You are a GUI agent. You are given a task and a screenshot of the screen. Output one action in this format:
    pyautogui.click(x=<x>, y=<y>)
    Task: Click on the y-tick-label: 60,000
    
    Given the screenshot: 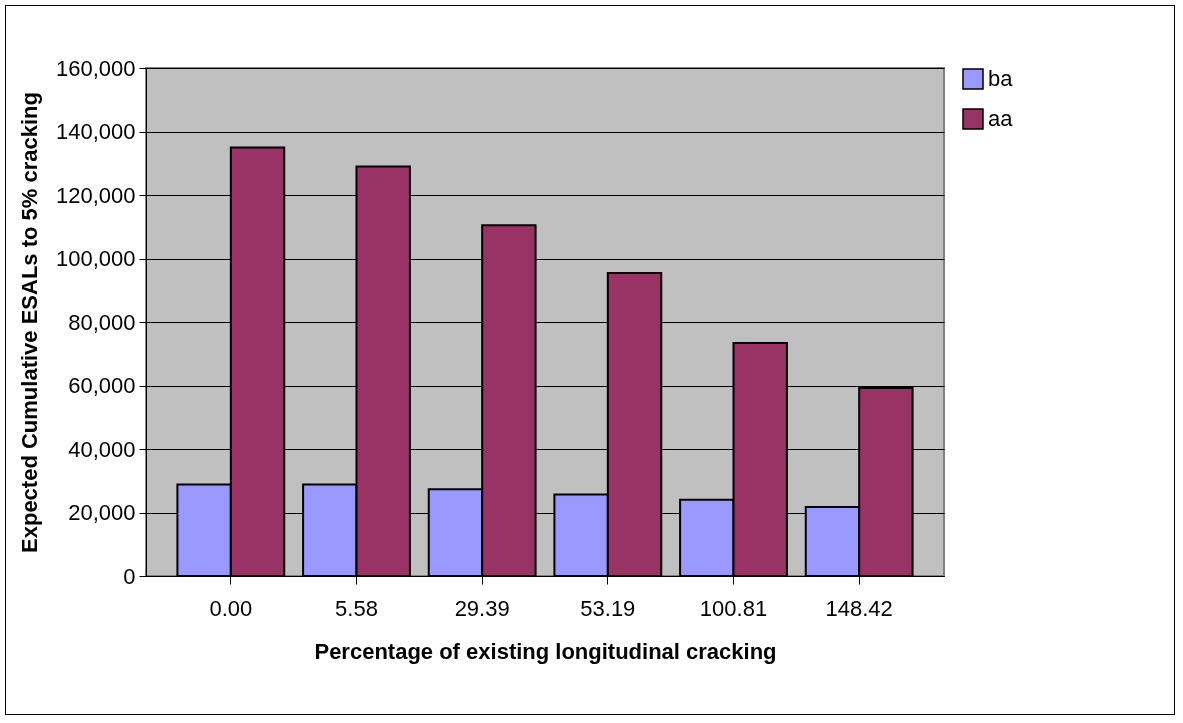 What is the action you would take?
    pyautogui.click(x=102, y=385)
    